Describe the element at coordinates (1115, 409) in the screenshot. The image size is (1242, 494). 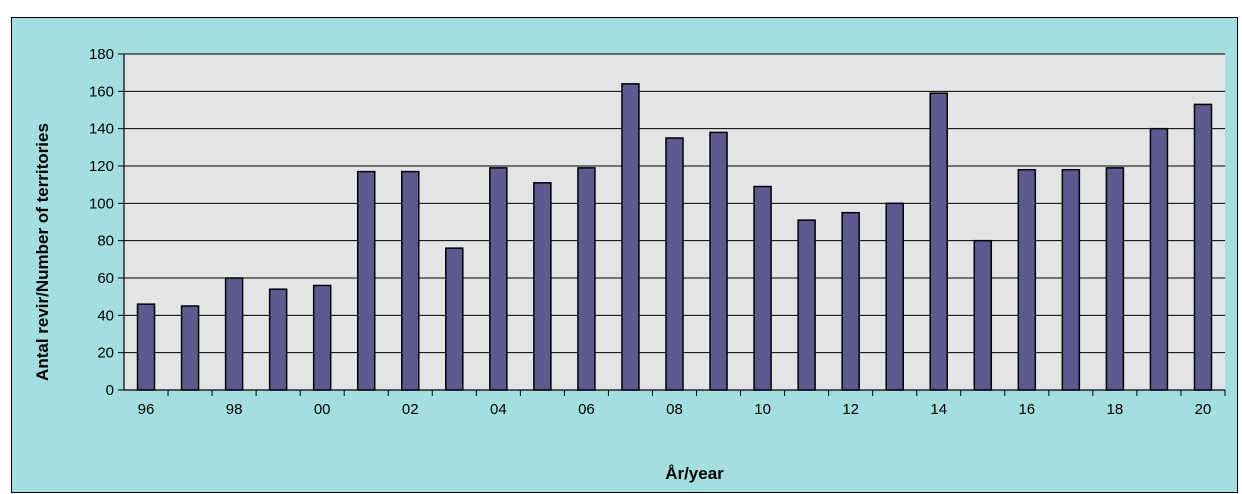
I see `x-tick-label-18: 18` at that location.